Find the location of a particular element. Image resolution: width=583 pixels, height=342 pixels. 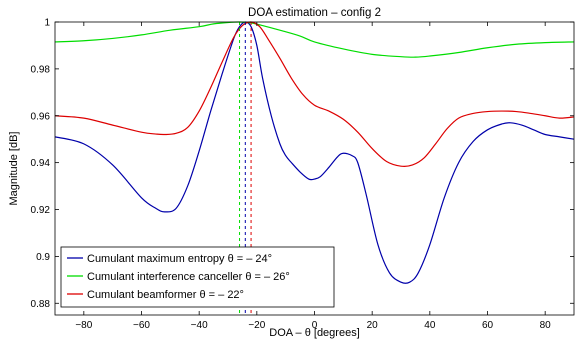

y-tick-label: 0.92 is located at coordinates (41, 210).